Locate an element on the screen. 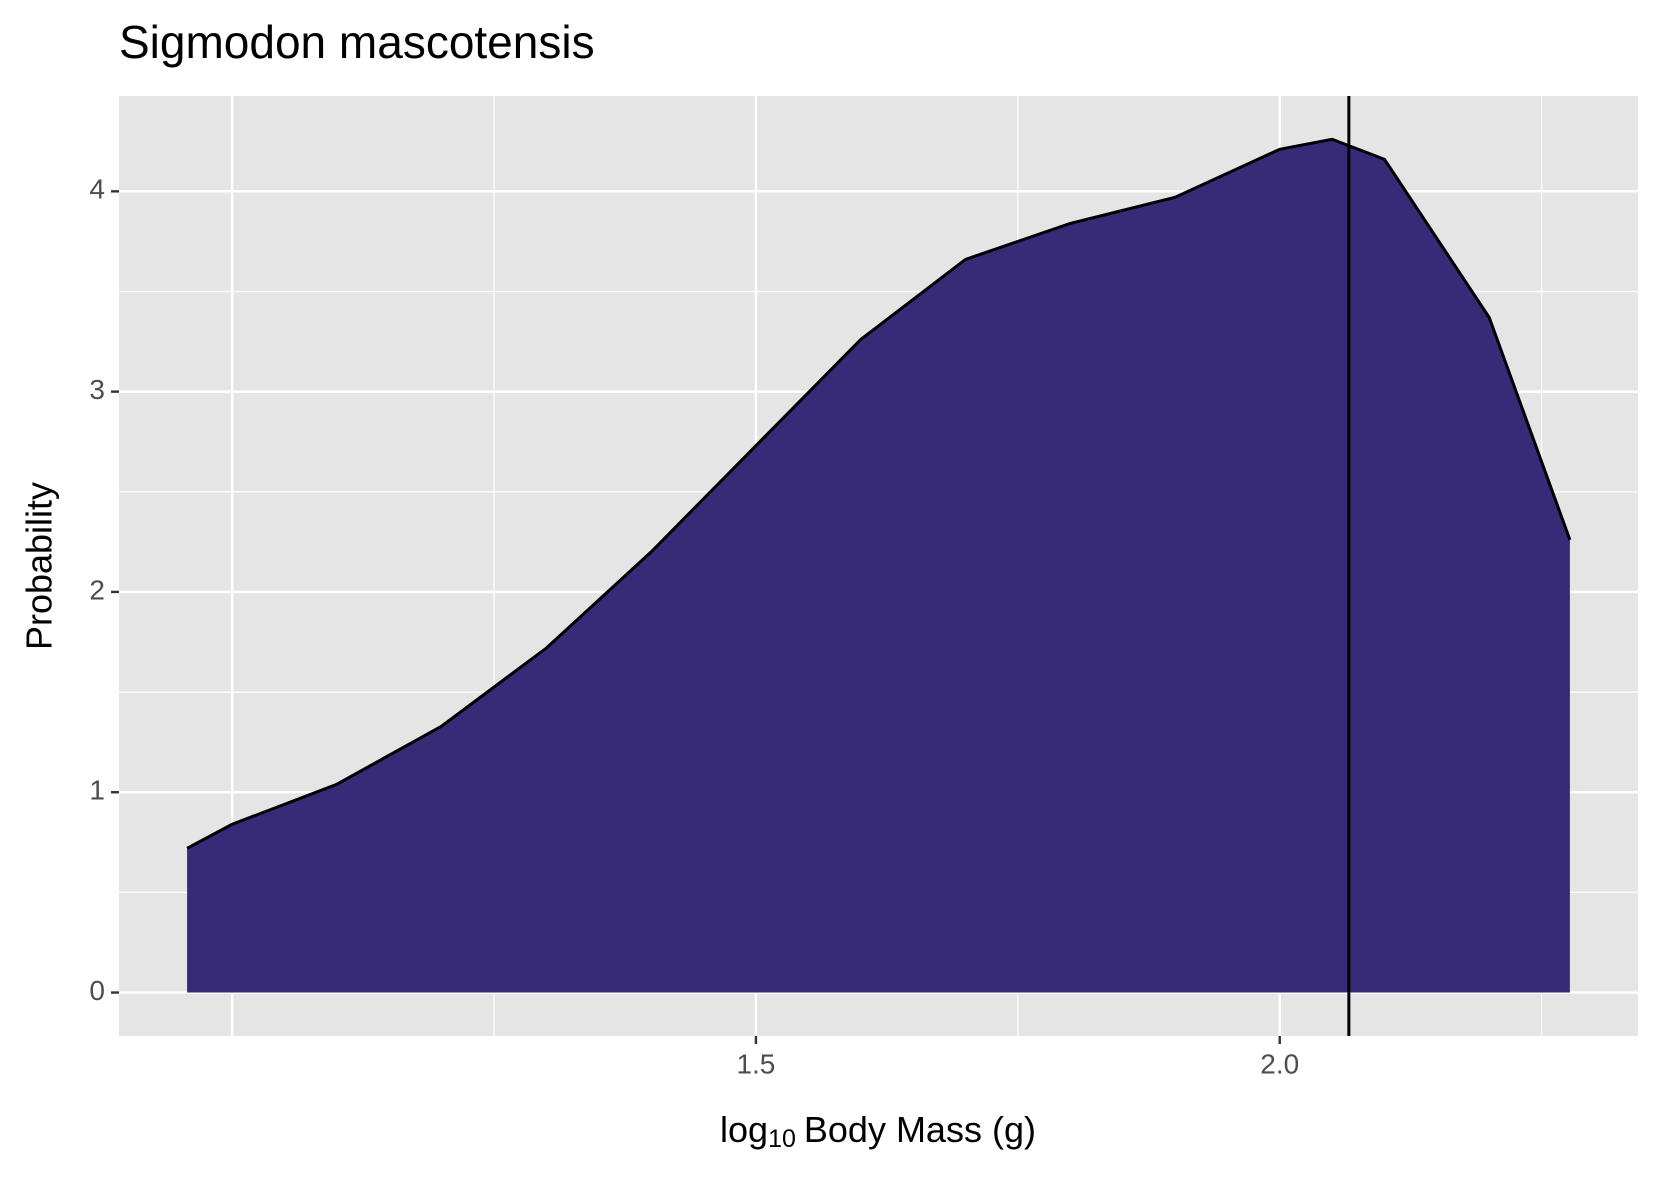 This screenshot has width=1653, height=1181. y-tick-label: 1 is located at coordinates (97, 790).